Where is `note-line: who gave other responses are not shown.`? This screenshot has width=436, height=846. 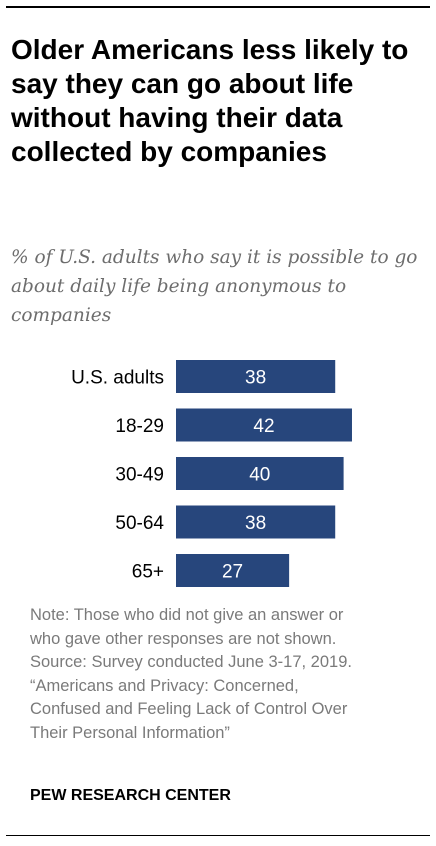 note-line: who gave other responses are not shown. is located at coordinates (183, 638).